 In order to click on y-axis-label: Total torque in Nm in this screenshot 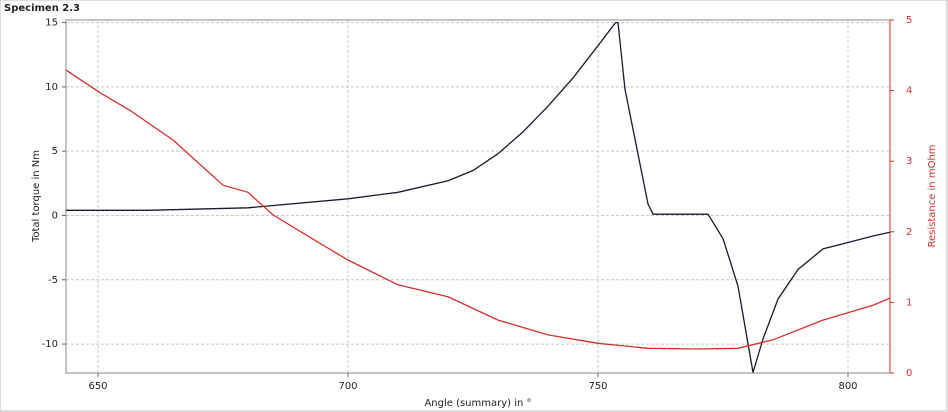, I will do `click(36, 196)`.